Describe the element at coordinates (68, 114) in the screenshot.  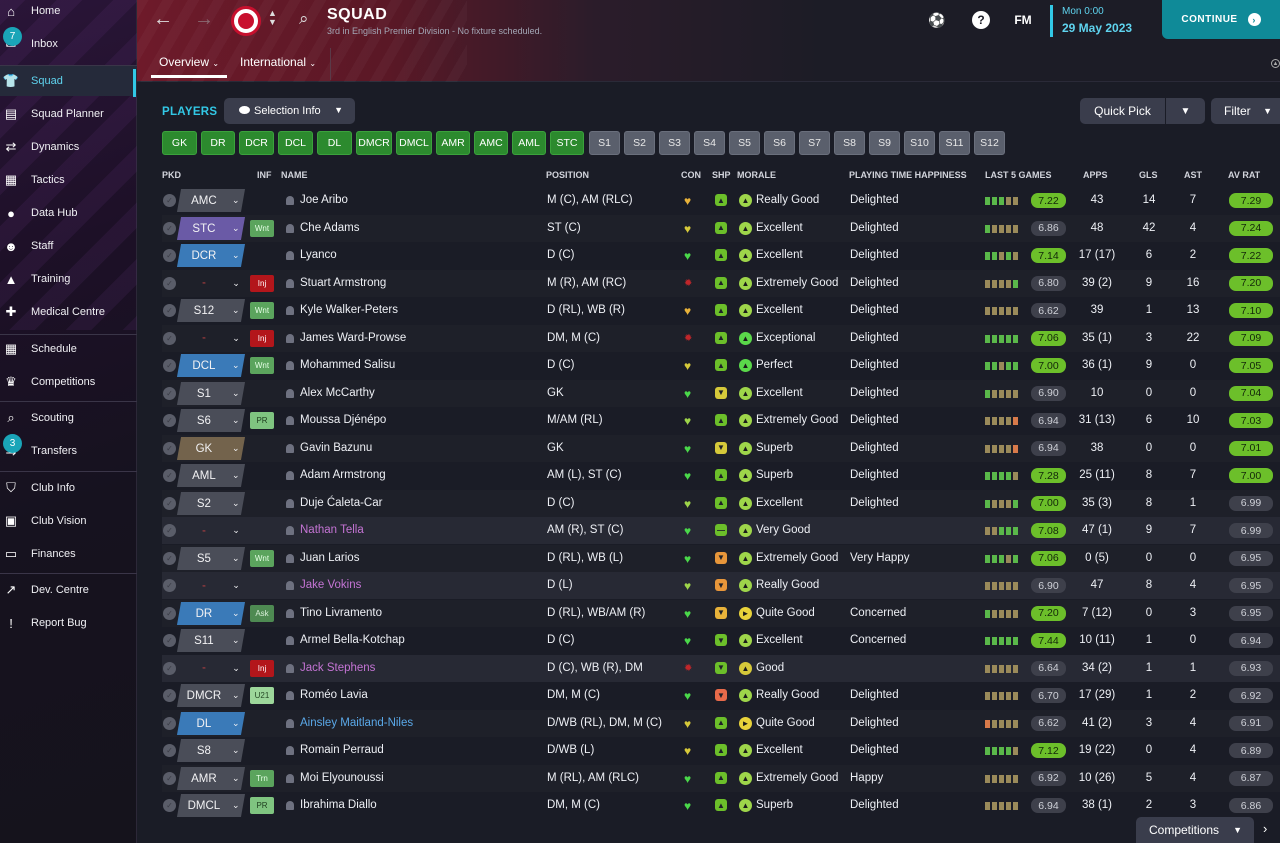
I see `sidebar-item-squad-planner: ▤ Squad Planner` at that location.